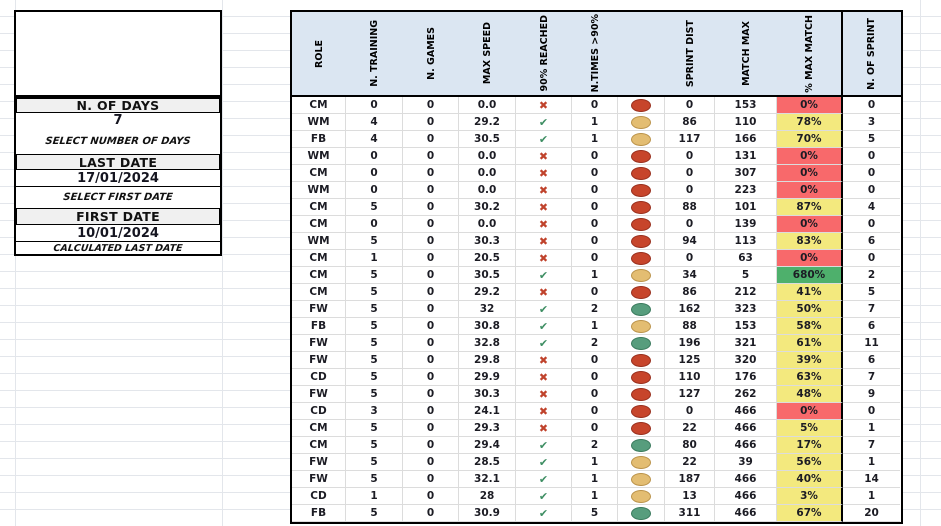 The image size is (941, 526). I want to click on max-speed-cell: 30.9, so click(487, 513).